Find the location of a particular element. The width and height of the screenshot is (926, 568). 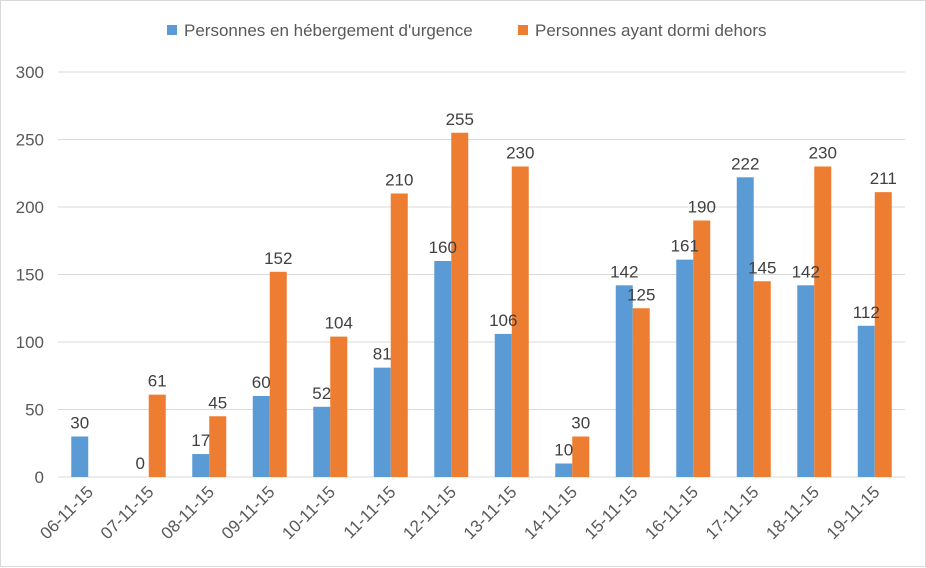

data-label: 52 is located at coordinates (321, 393).